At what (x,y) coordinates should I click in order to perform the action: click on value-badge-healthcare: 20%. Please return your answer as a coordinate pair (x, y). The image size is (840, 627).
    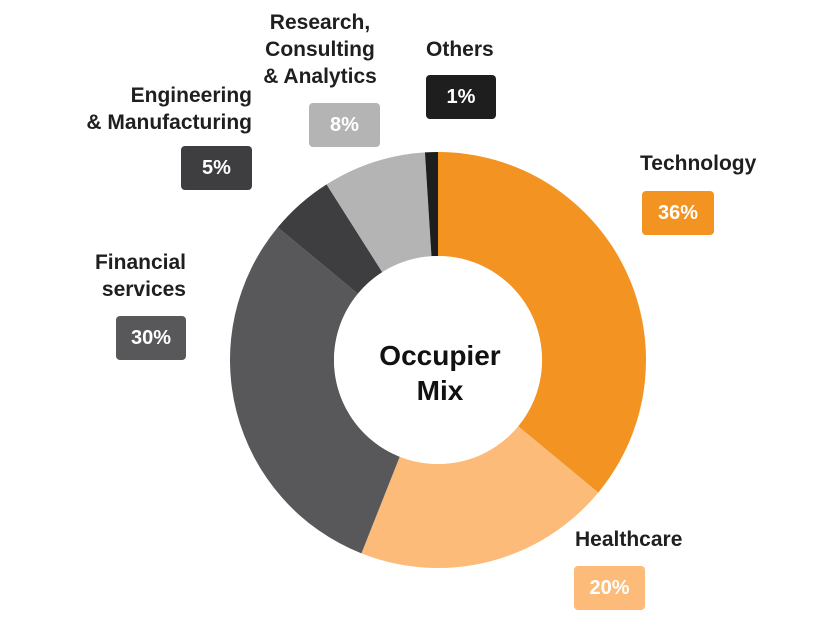
    Looking at the image, I should click on (609, 588).